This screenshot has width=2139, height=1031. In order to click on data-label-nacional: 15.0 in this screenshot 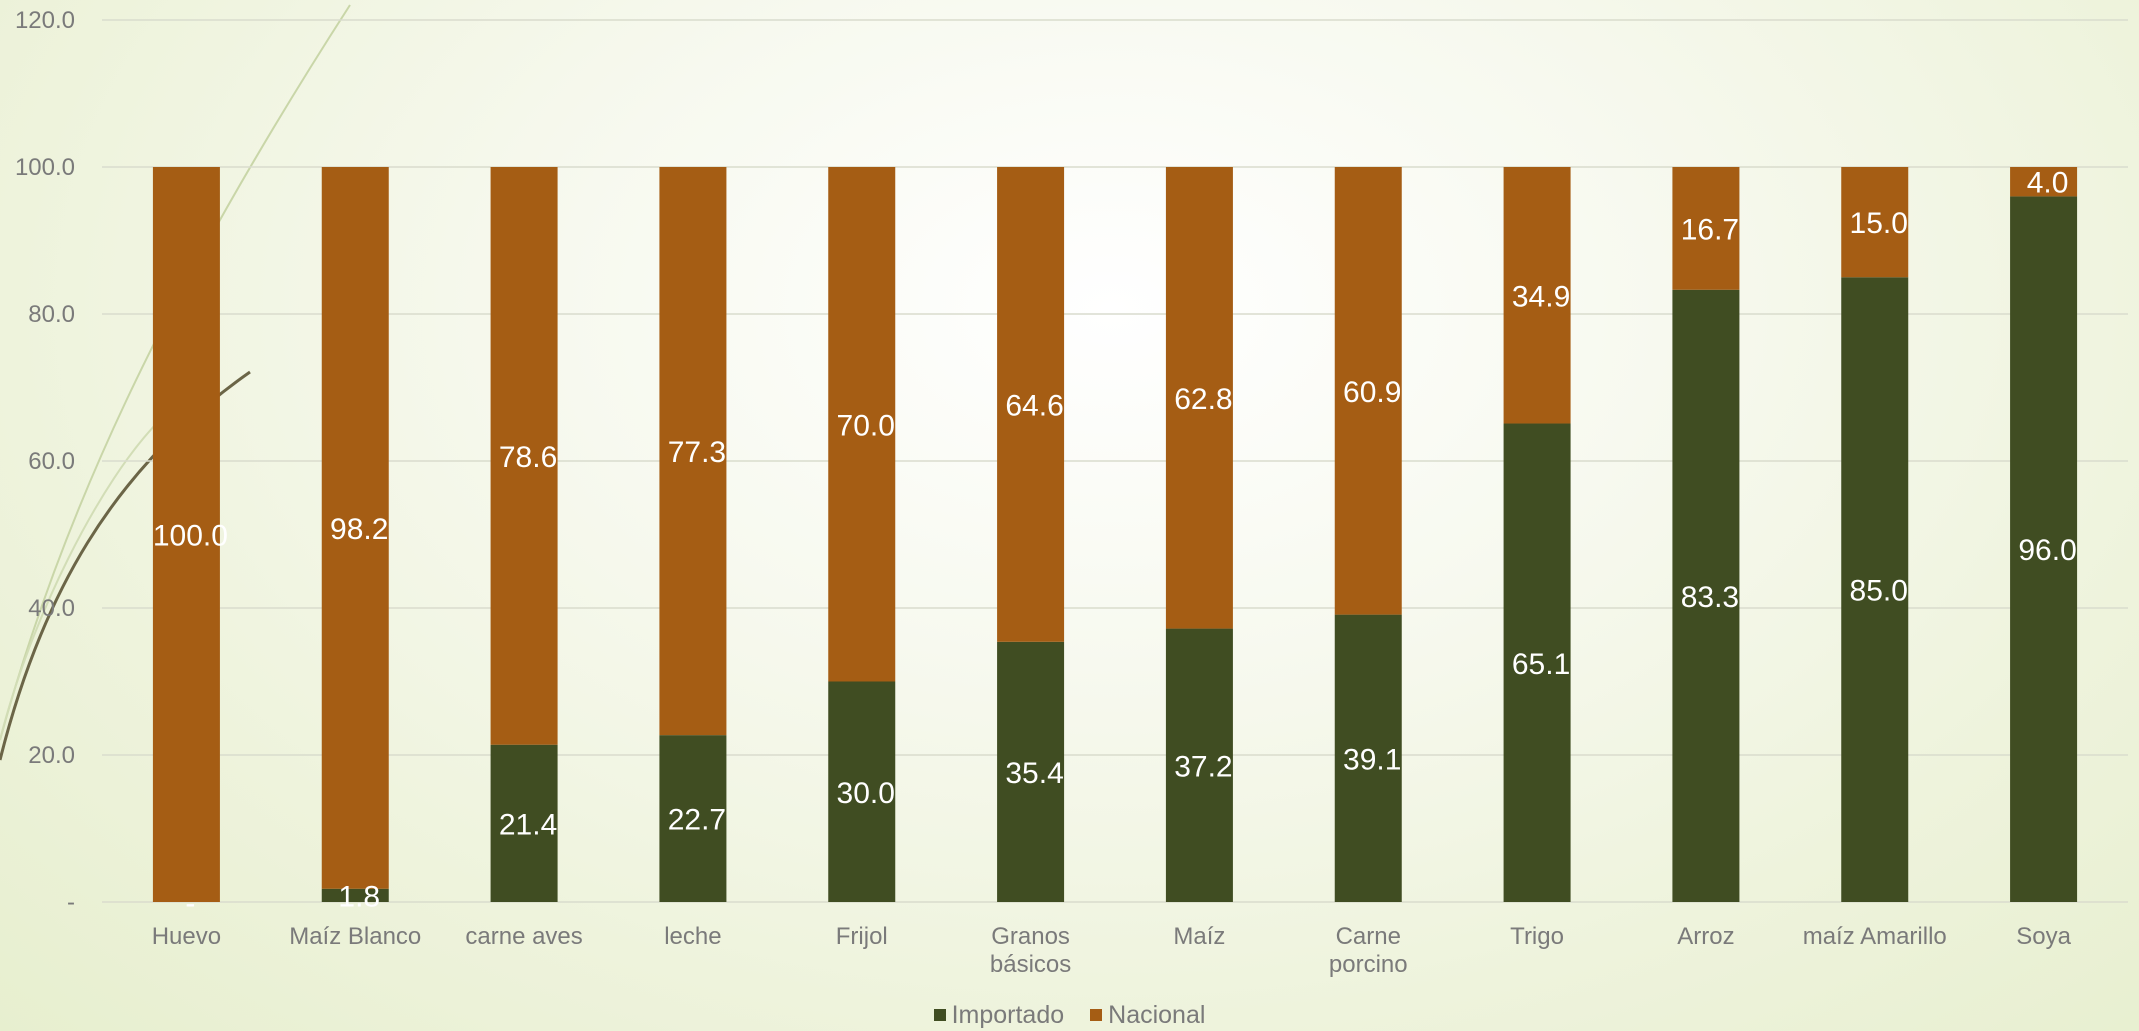, I will do `click(1879, 223)`.